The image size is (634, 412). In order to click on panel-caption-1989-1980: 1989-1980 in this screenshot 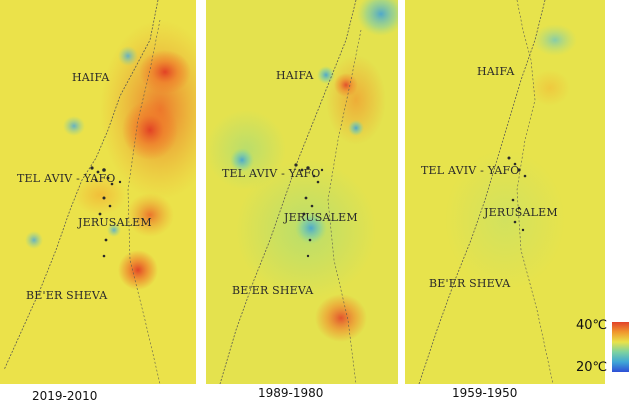, I will do `click(291, 393)`.